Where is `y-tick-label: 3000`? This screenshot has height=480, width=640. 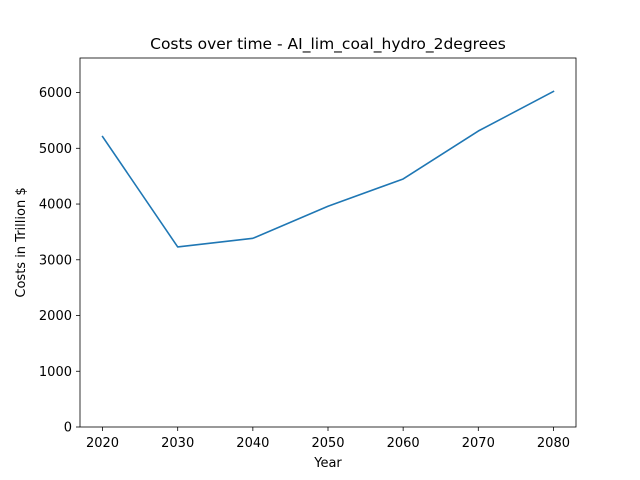 y-tick-label: 3000 is located at coordinates (55, 260).